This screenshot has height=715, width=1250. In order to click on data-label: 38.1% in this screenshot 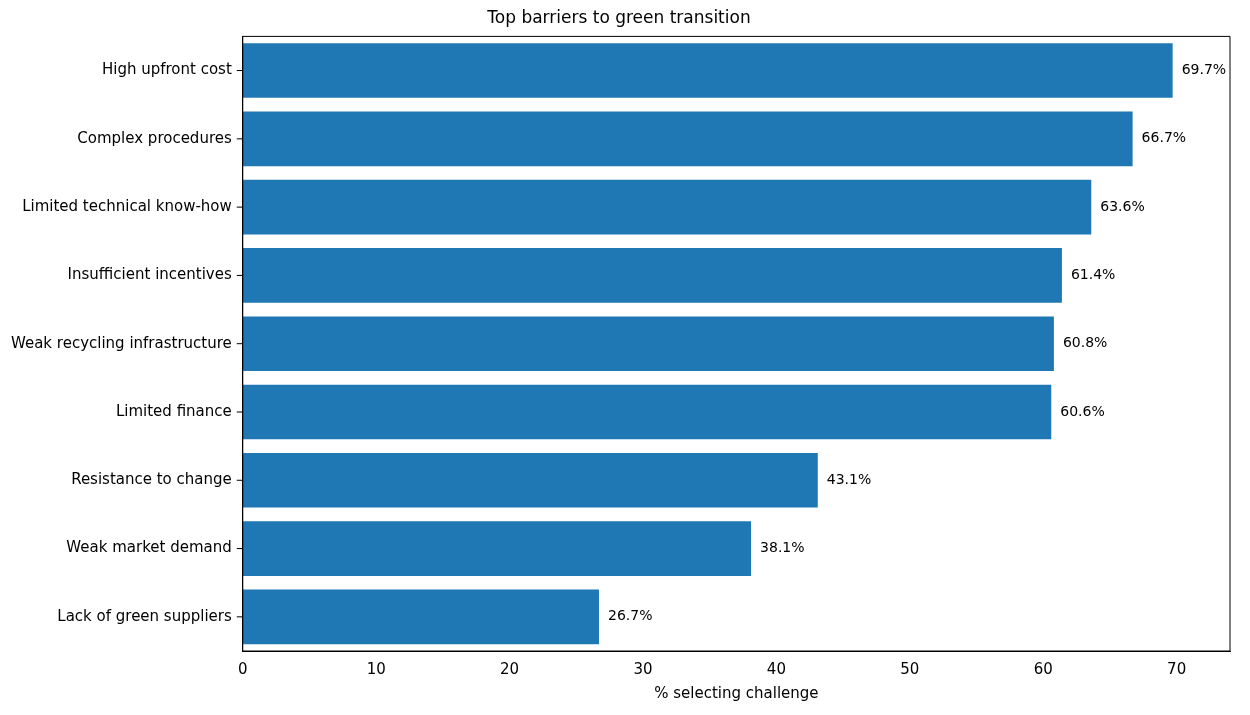, I will do `click(782, 547)`.